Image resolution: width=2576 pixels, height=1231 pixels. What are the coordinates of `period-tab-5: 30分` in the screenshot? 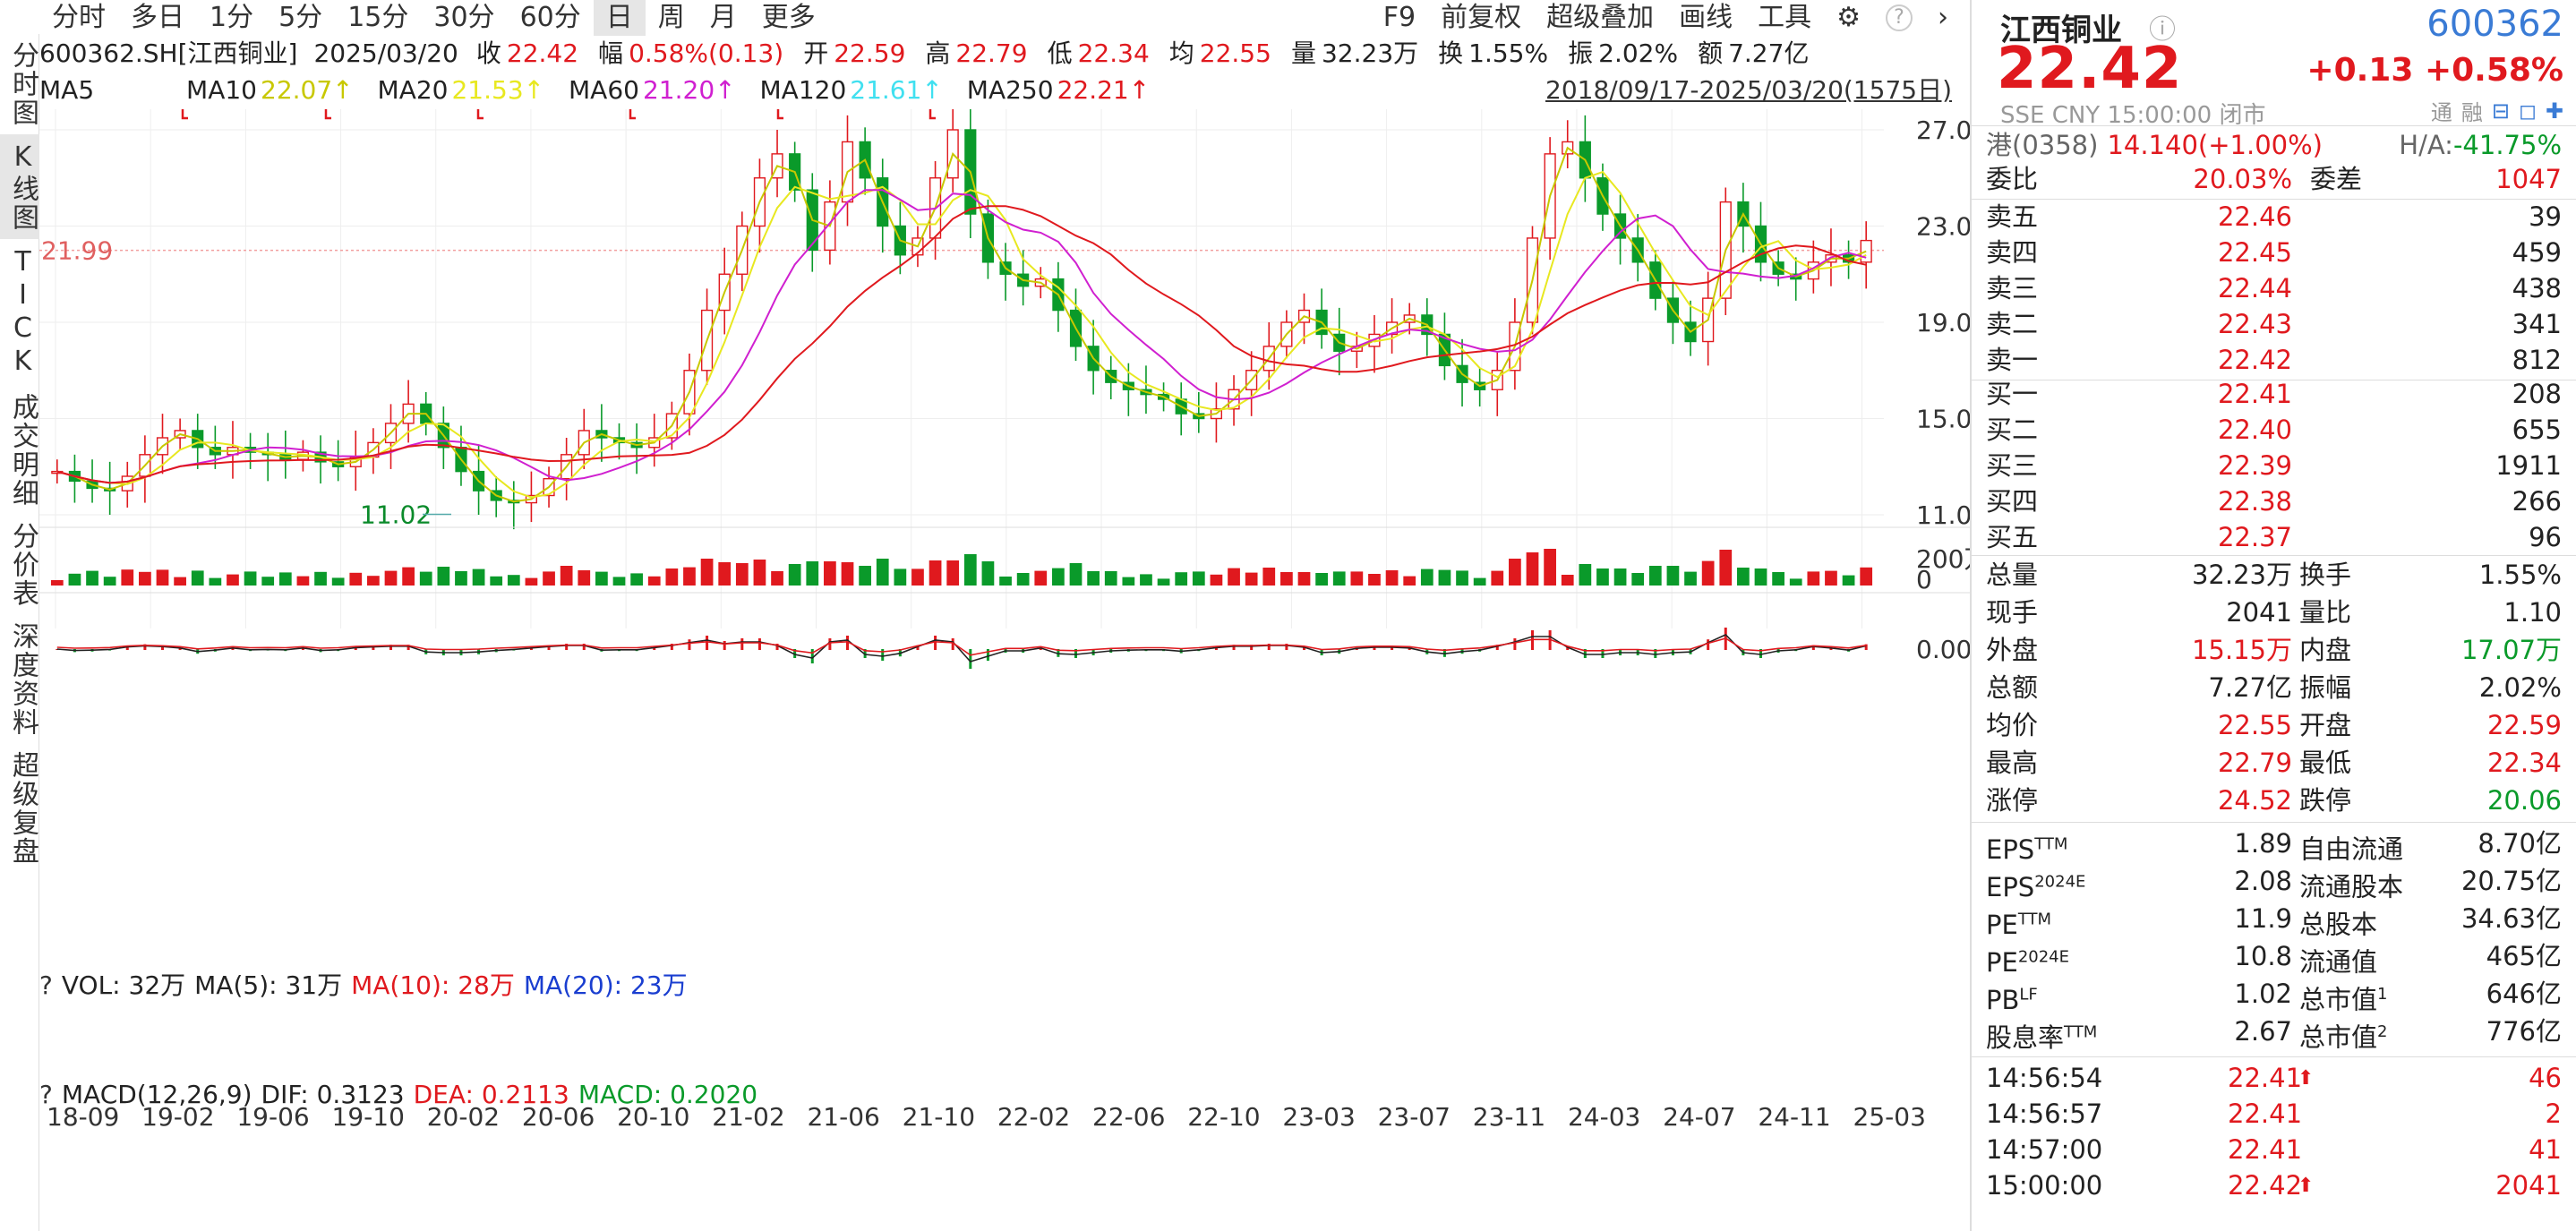 It's located at (464, 17).